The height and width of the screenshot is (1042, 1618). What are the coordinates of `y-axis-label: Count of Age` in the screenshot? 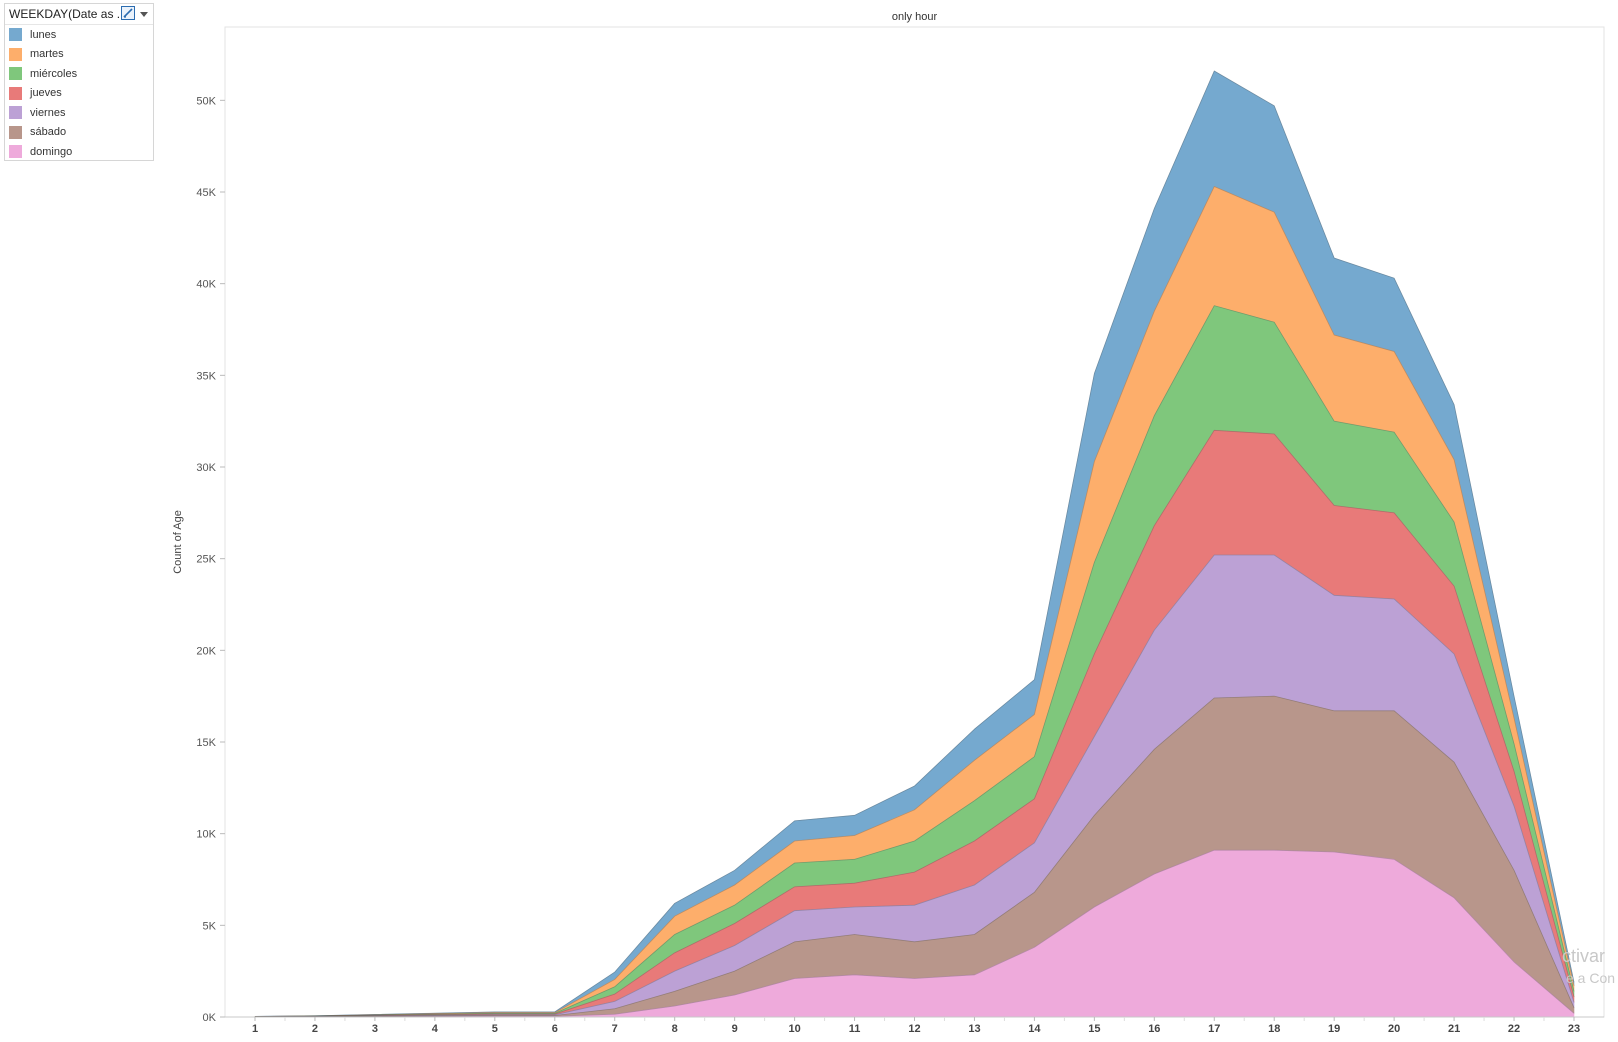 It's located at (178, 542).